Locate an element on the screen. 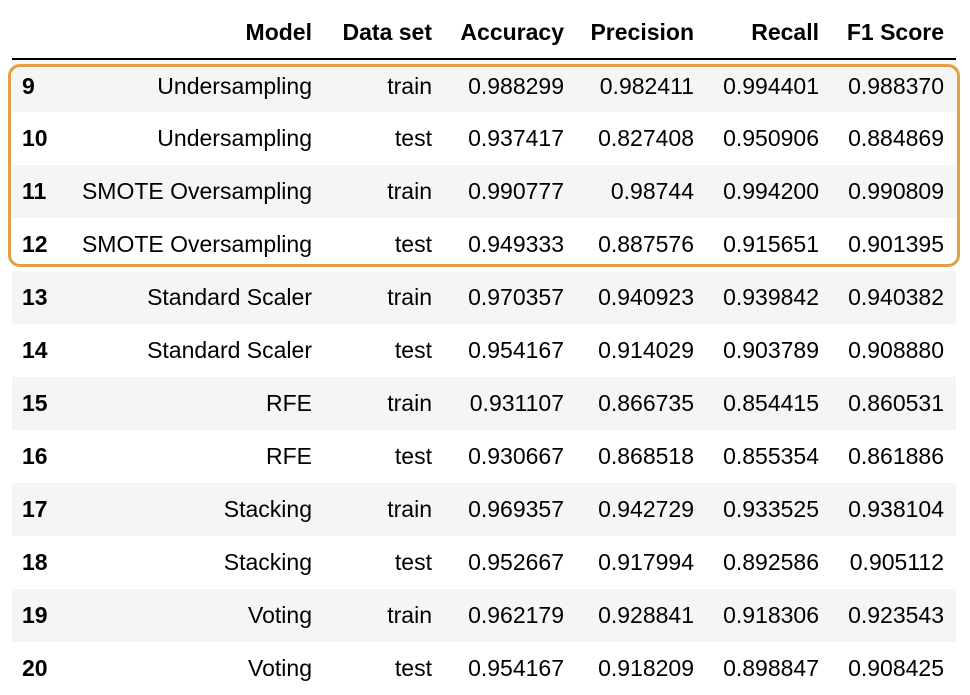 This screenshot has height=695, width=970. cell-precision: 0.827408 is located at coordinates (646, 138).